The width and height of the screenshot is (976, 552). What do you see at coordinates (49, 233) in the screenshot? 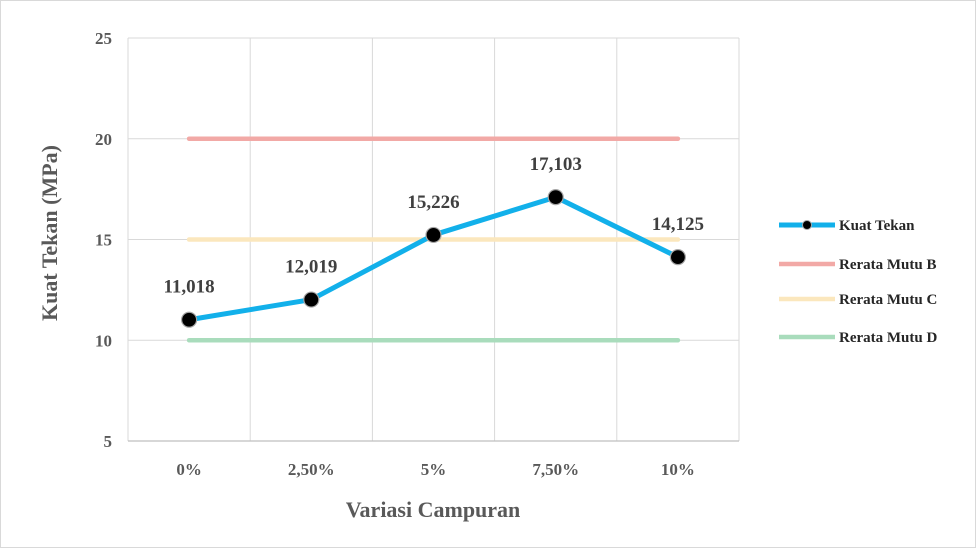
I see `y-axis-title: Kuat Tekan (MPa)` at bounding box center [49, 233].